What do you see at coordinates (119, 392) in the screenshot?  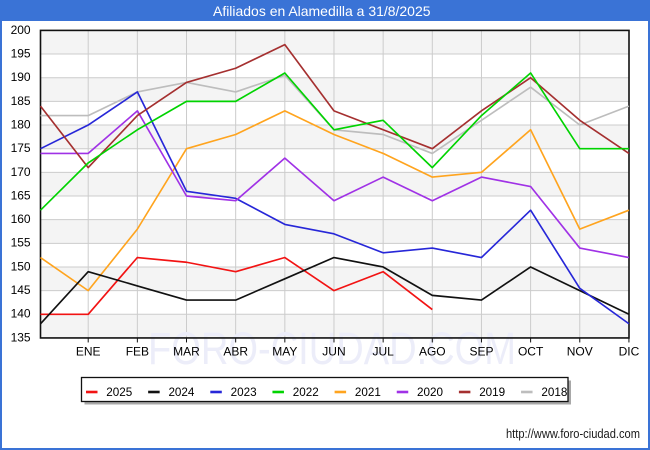 I see `svg-text: 2025` at bounding box center [119, 392].